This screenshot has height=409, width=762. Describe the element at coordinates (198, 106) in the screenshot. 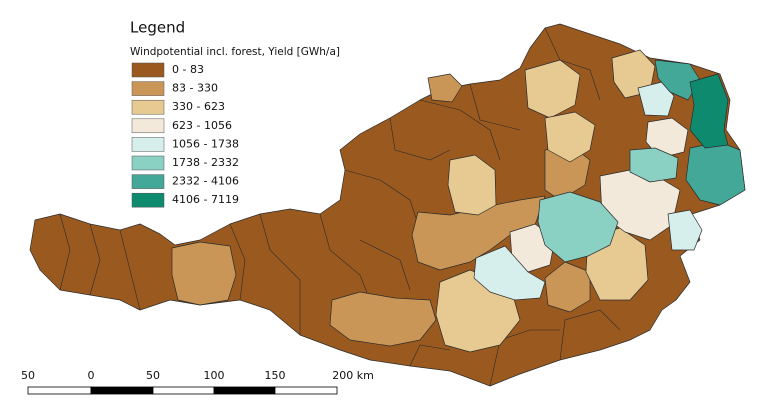

I see `legend-label: 330 - 623` at that location.